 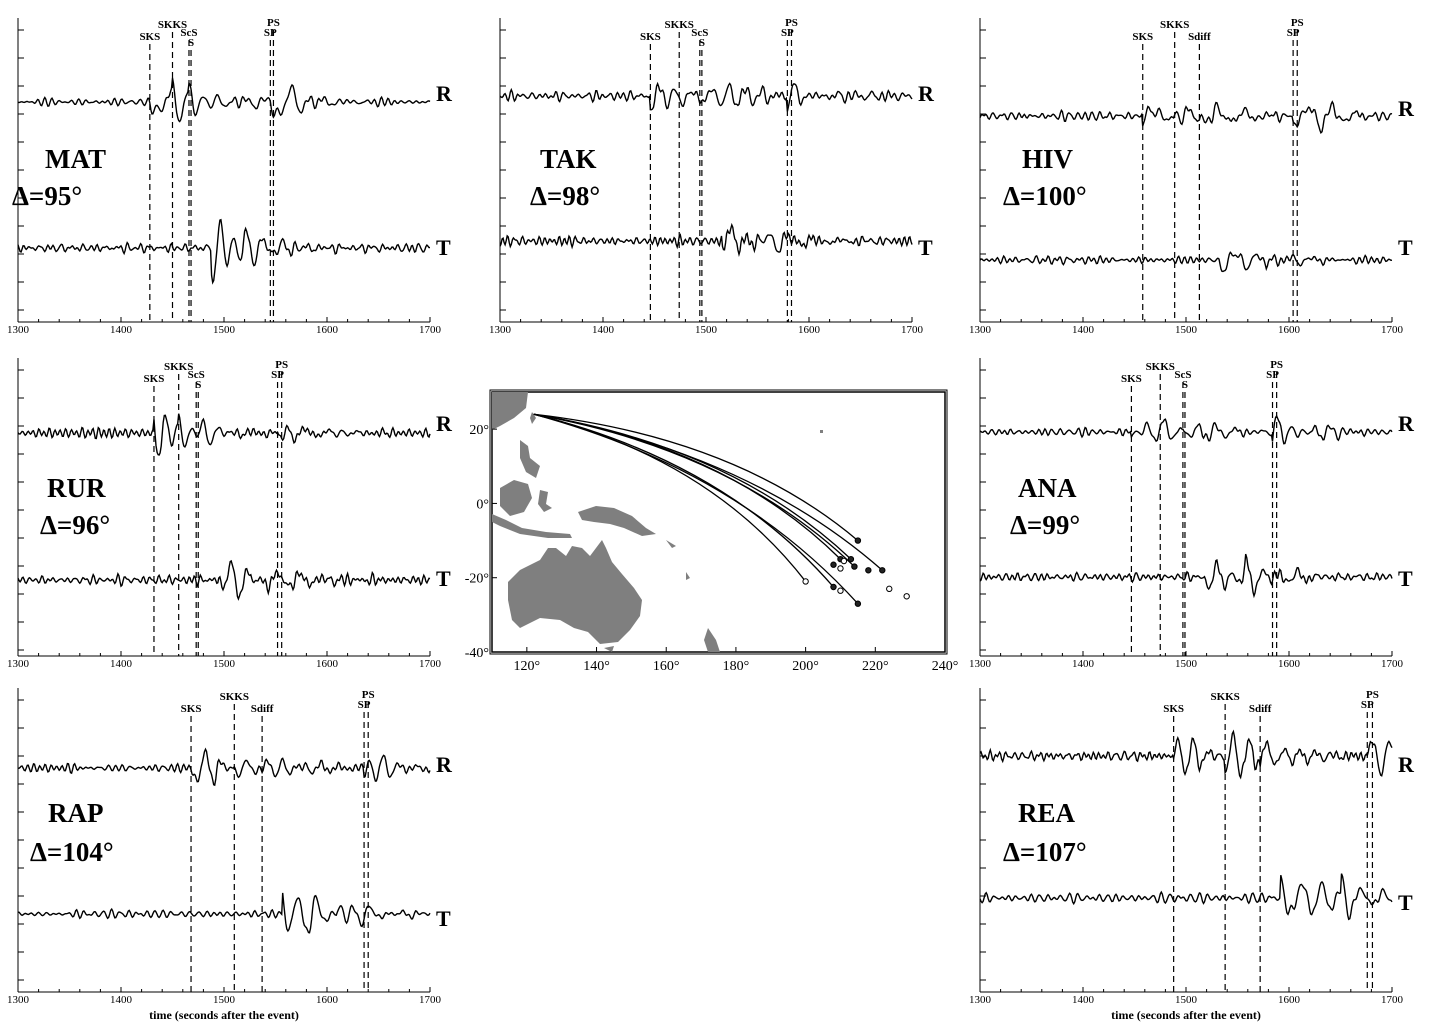 I want to click on map-x-tick-label: 160°, so click(x=666, y=666).